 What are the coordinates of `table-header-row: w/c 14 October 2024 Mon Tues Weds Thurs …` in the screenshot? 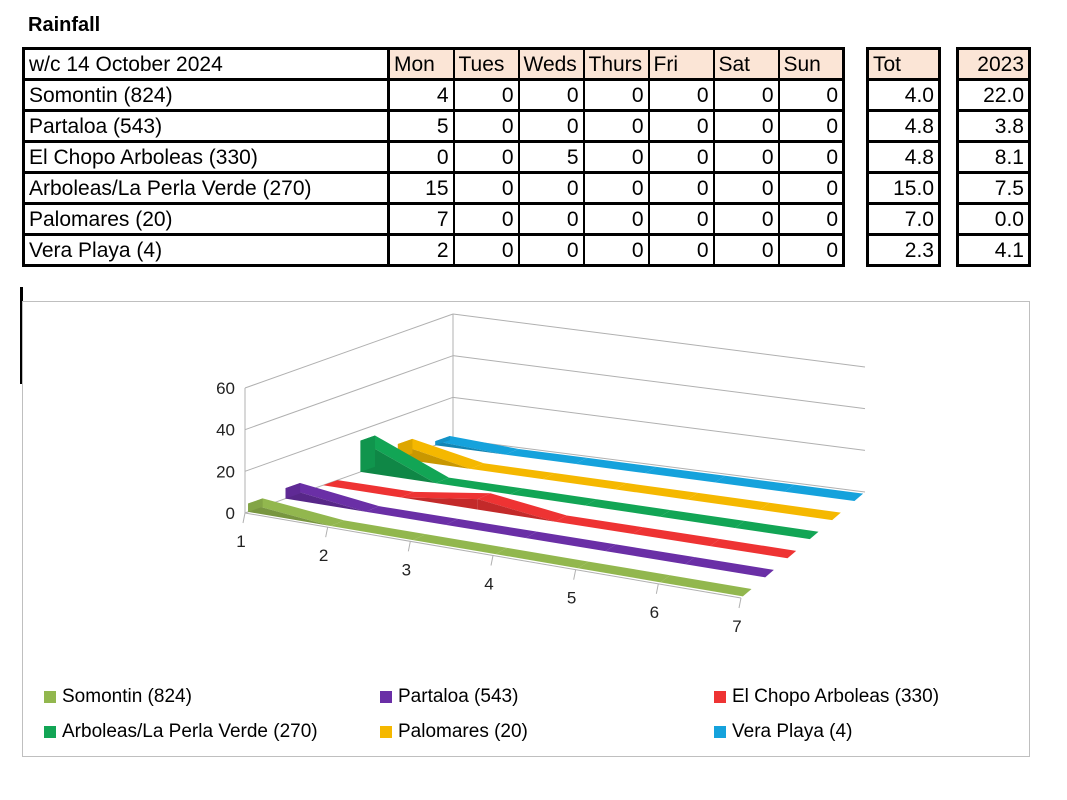 It's located at (433, 64).